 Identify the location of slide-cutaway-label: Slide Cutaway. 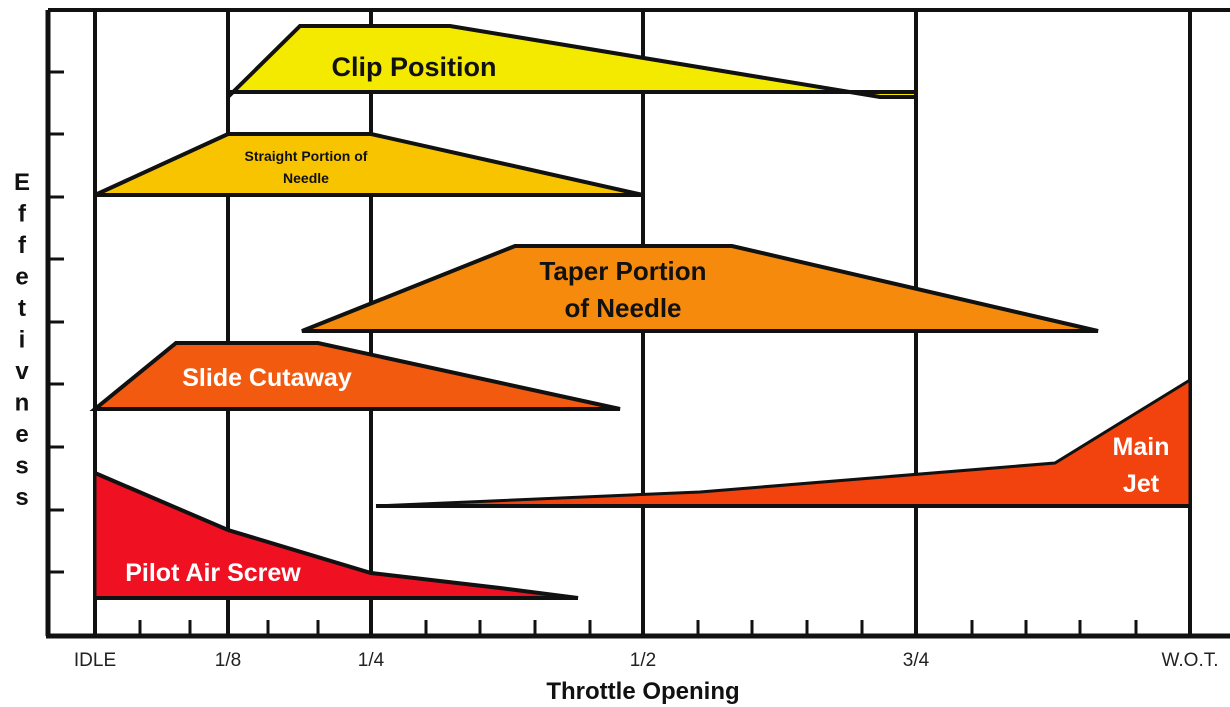
(267, 378).